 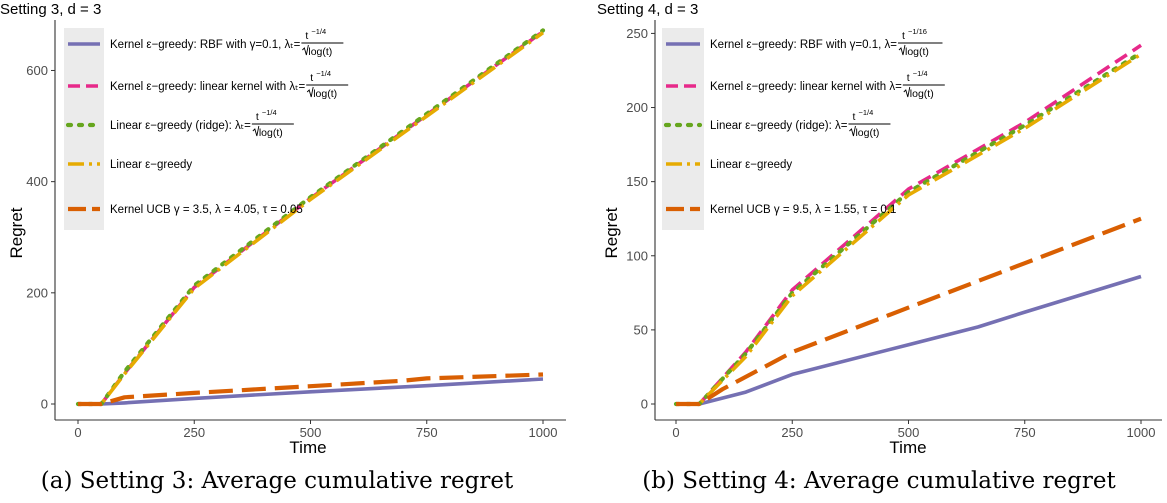 I want to click on legend-label-2: Kernel ε−greedy: linear kernel with λ=, so click(x=806, y=87).